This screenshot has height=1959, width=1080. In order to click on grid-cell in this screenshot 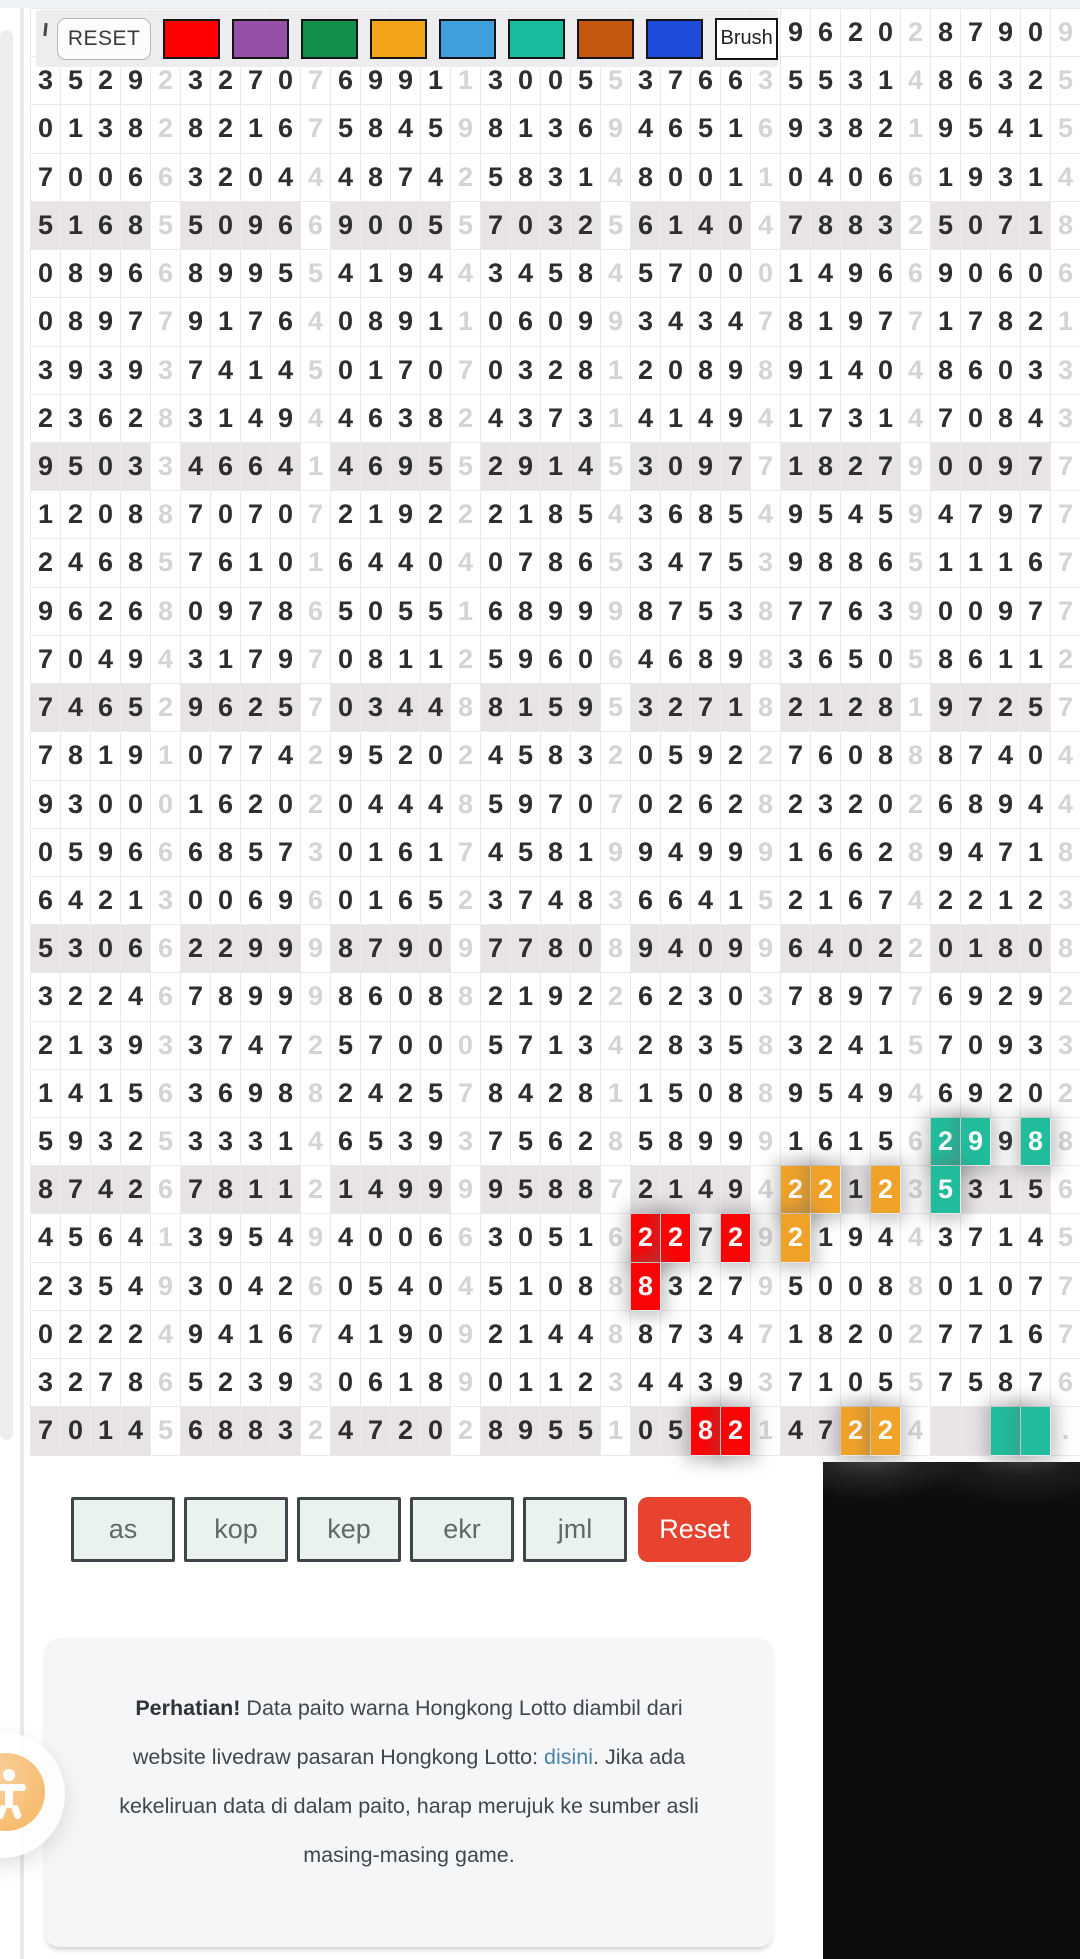, I will do `click(976, 1431)`.